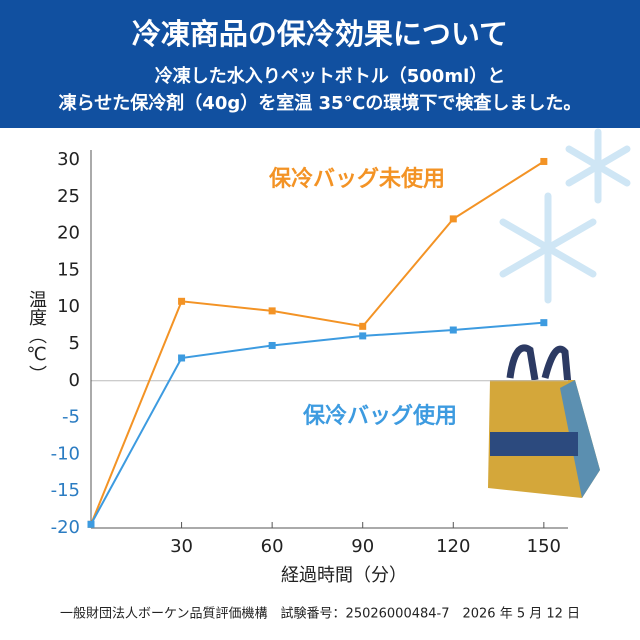  I want to click on y-tick-label: 25, so click(68, 196).